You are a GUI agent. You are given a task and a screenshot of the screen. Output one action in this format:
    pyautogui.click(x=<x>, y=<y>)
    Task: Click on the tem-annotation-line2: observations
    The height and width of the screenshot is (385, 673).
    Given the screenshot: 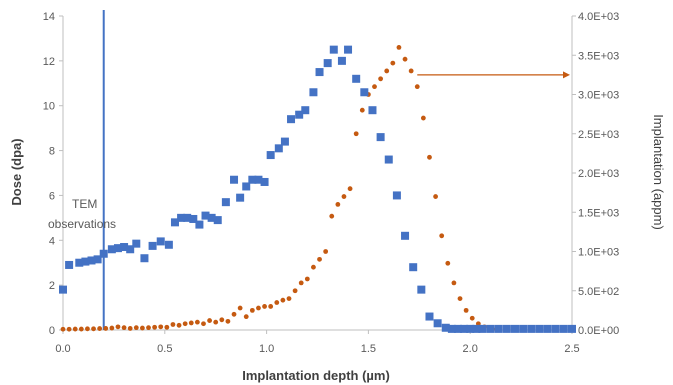 What is the action you would take?
    pyautogui.click(x=82, y=224)
    